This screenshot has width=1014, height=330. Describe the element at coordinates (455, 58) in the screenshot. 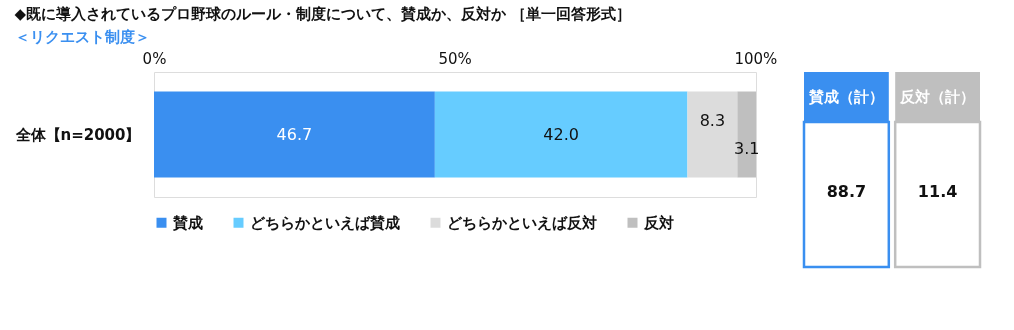

I see `x-tick-label: 50%` at that location.